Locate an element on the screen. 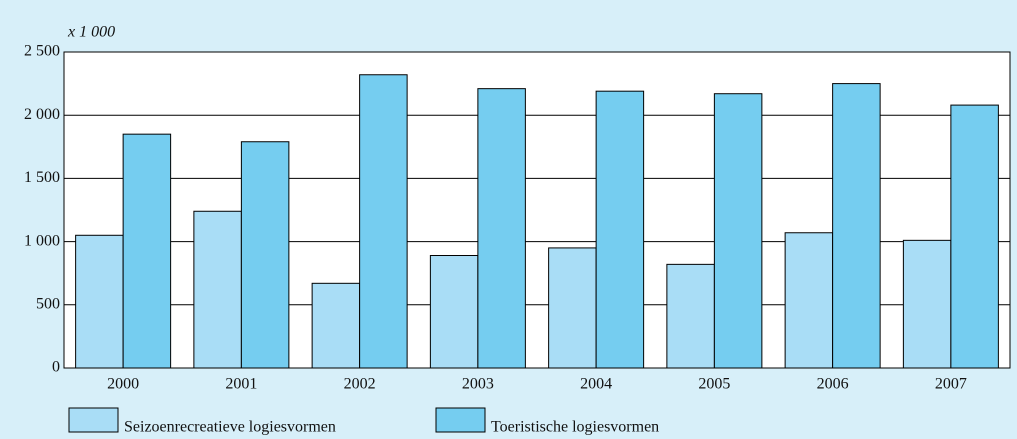 This screenshot has height=439, width=1017. x-tick-label: 2000 is located at coordinates (123, 384).